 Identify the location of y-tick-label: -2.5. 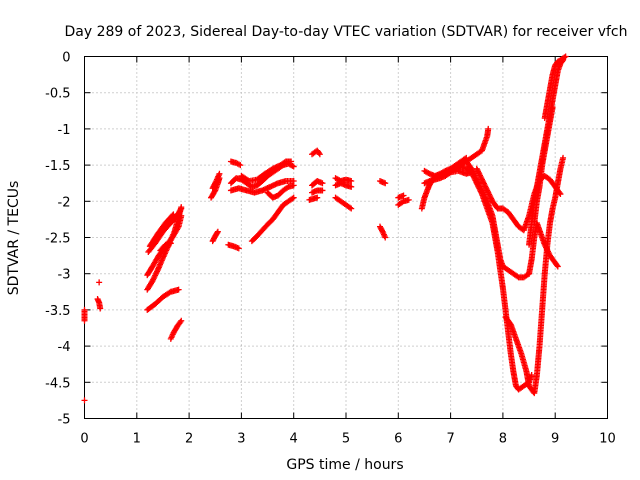
(57, 239).